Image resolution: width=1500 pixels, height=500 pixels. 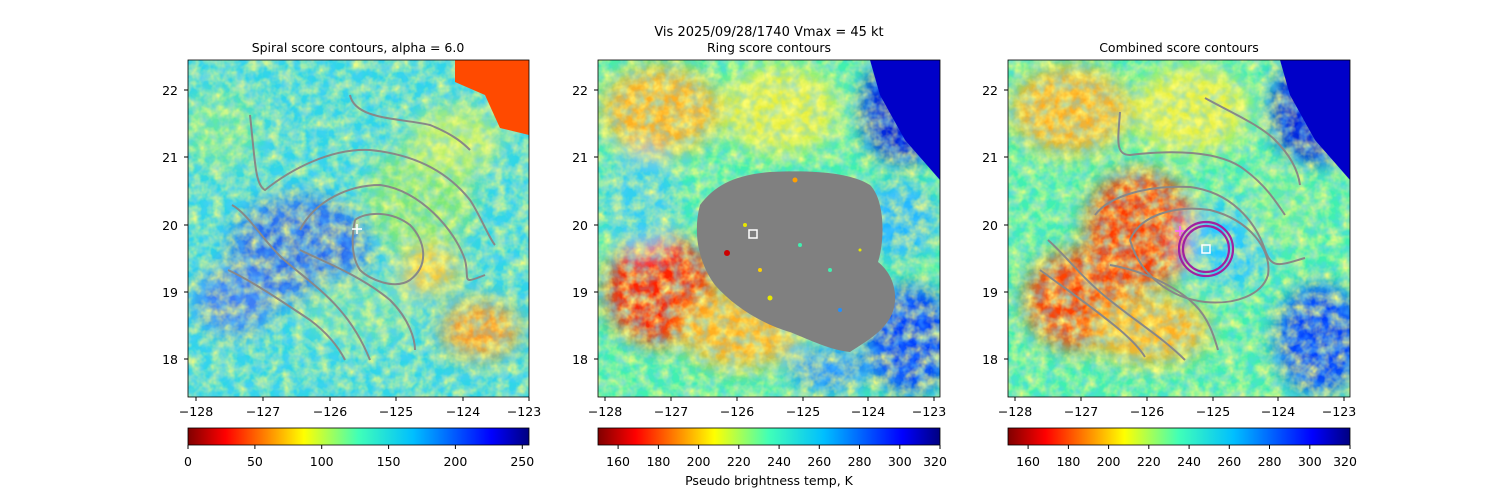 I want to click on panel-ring-yticks: 18 19 20 21 22, so click(x=585, y=225).